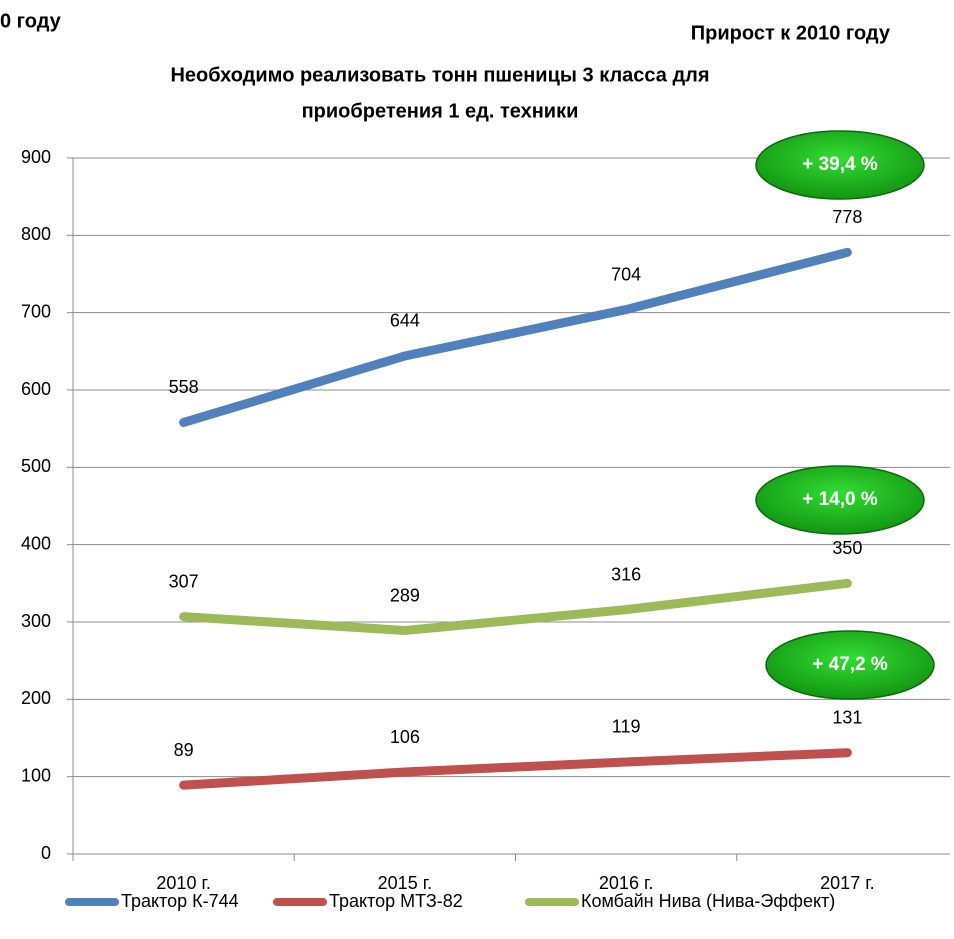 The image size is (954, 939). I want to click on data-label: 644, so click(405, 321).